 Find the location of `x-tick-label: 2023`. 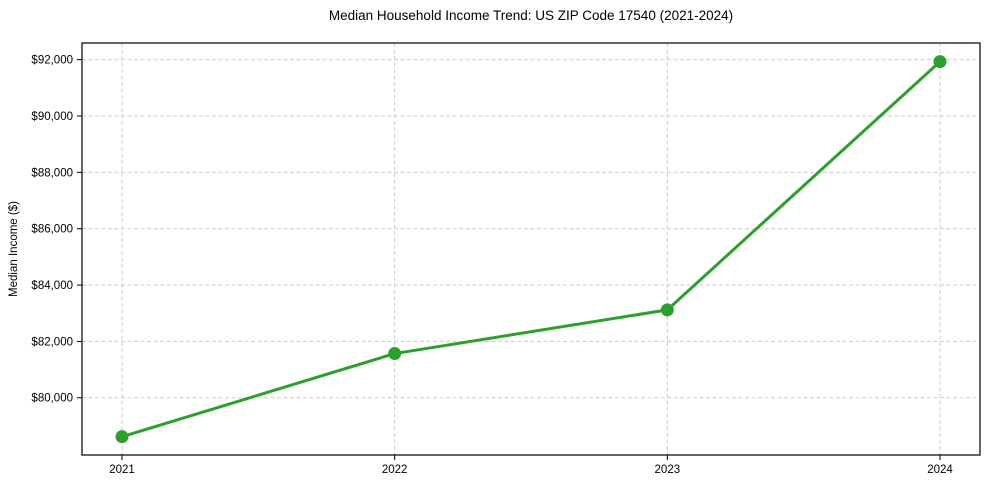

x-tick-label: 2023 is located at coordinates (668, 470).